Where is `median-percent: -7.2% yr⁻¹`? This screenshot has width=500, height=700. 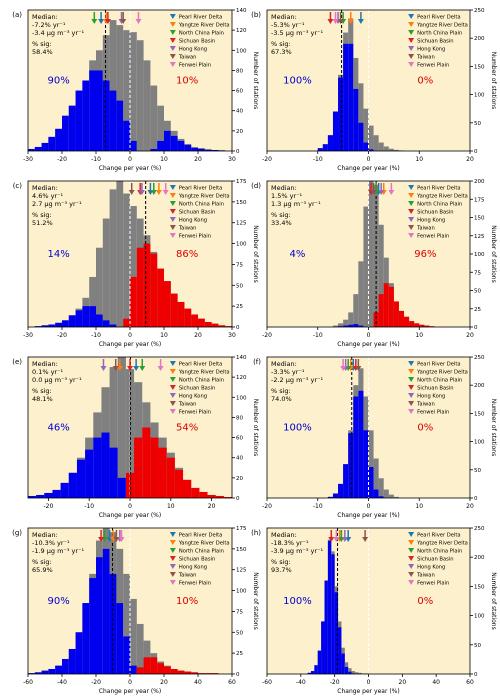
median-percent: -7.2% yr⁻¹ is located at coordinates (49, 25).